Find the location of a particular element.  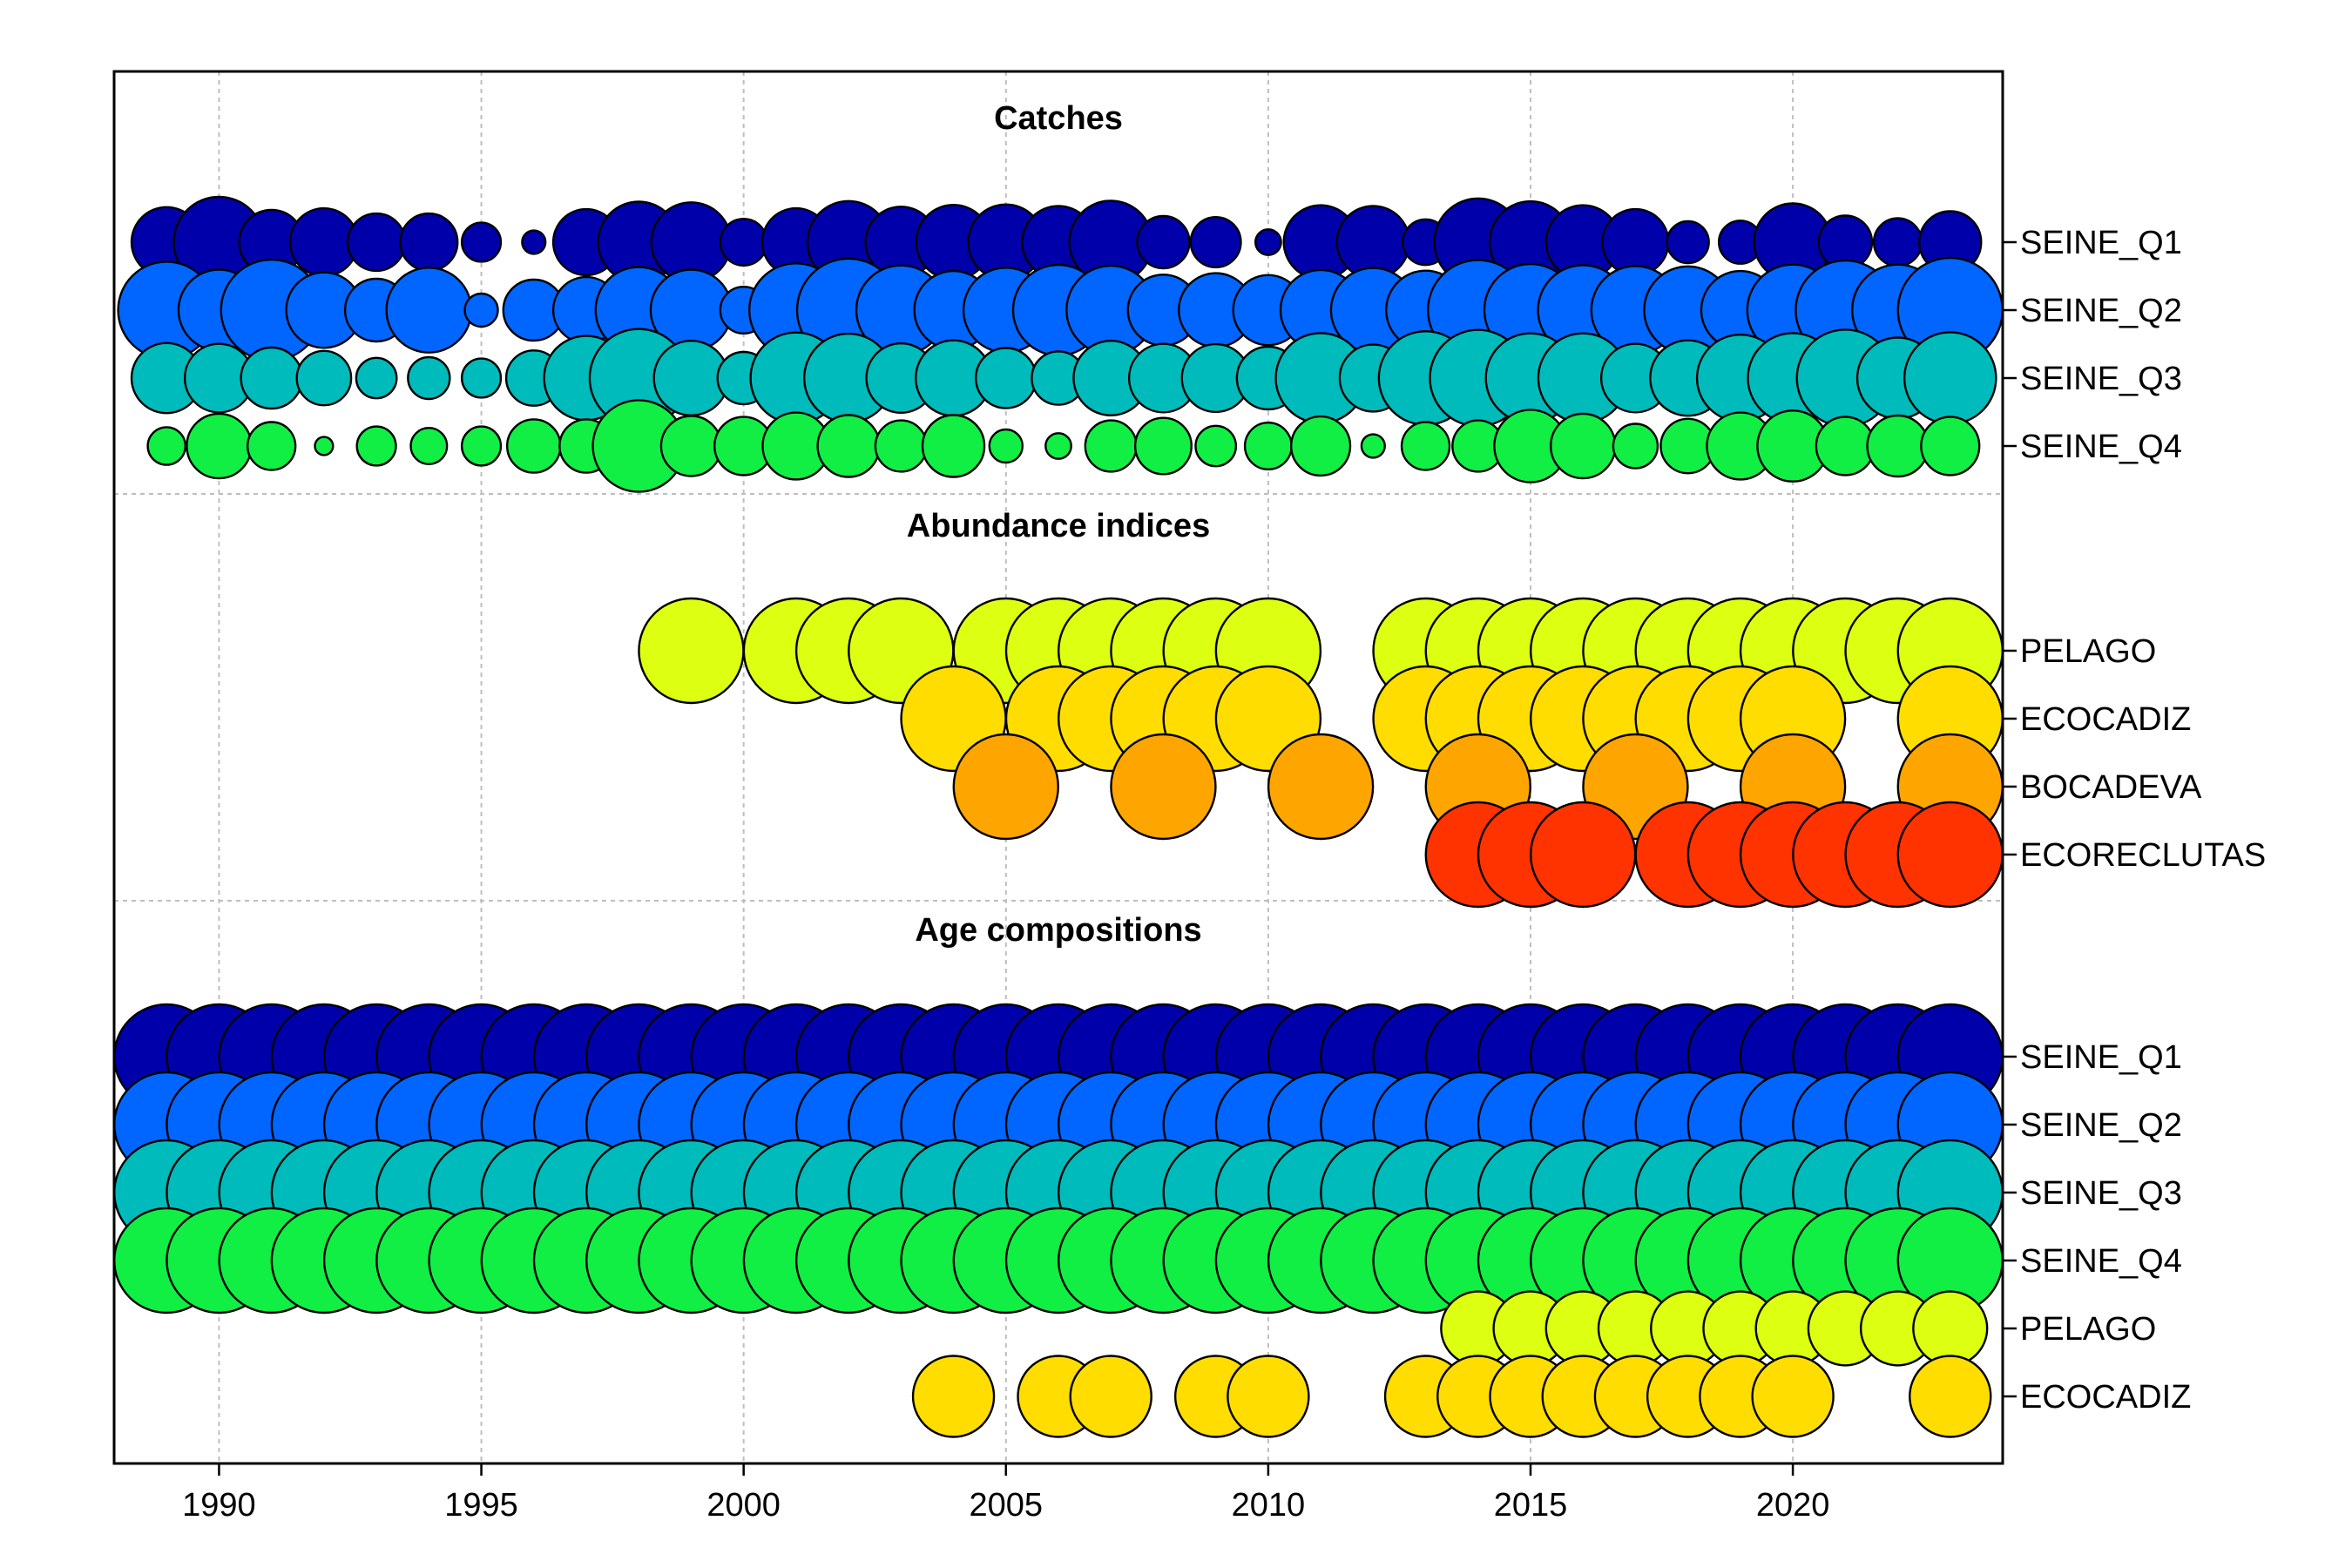

panel-title: Abundance indices is located at coordinates (1058, 526).